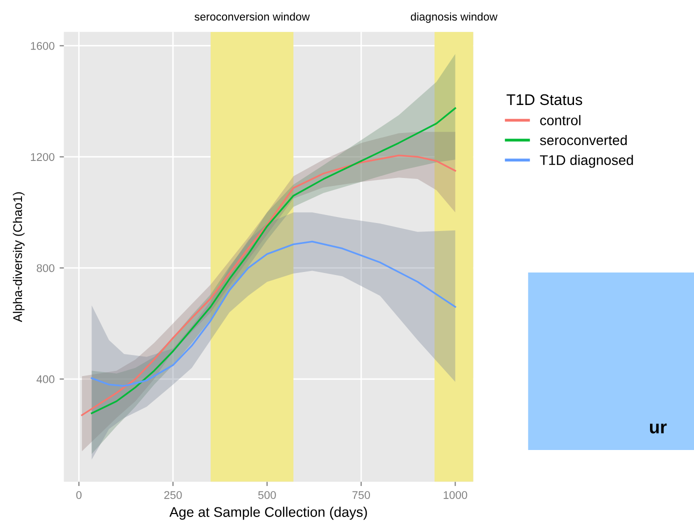 The image size is (694, 522). What do you see at coordinates (583, 140) in the screenshot?
I see `legend-label: seroconverted` at bounding box center [583, 140].